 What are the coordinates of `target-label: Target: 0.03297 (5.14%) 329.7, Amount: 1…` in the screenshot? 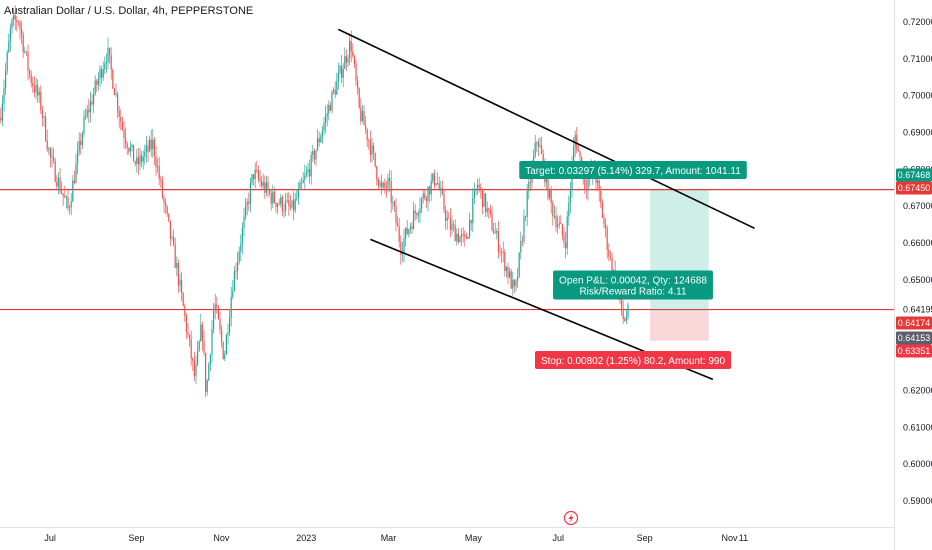 It's located at (633, 170).